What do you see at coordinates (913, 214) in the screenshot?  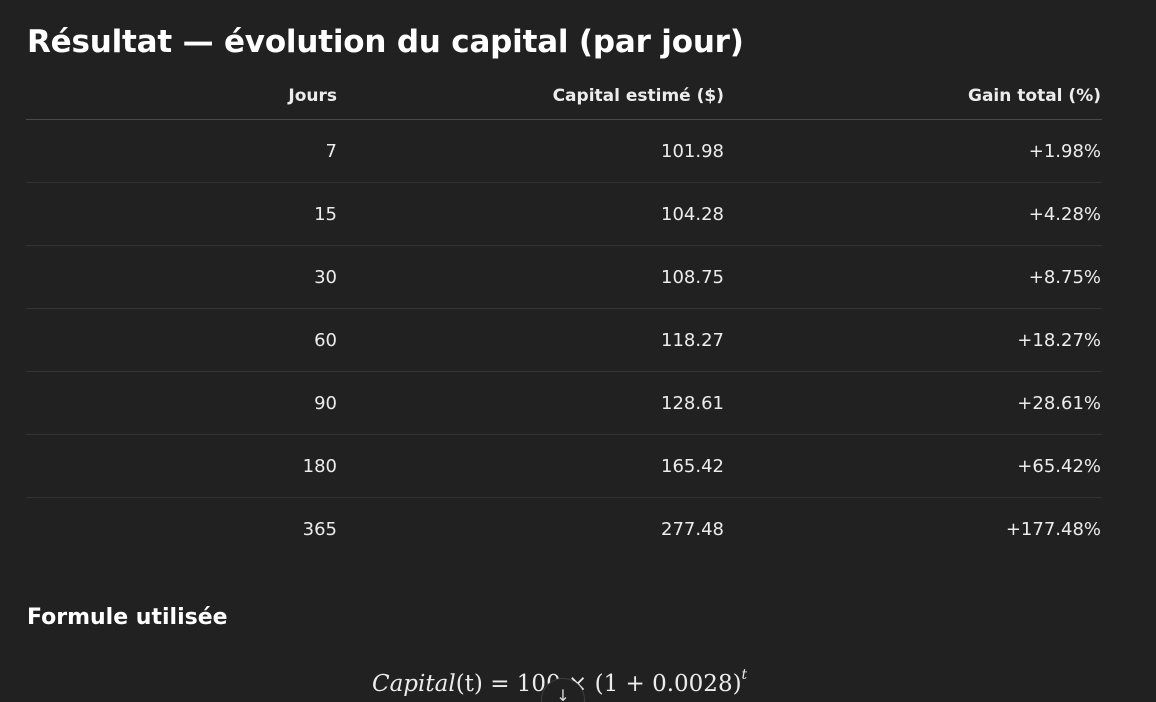 I see `cell-gain: +4.28%` at bounding box center [913, 214].